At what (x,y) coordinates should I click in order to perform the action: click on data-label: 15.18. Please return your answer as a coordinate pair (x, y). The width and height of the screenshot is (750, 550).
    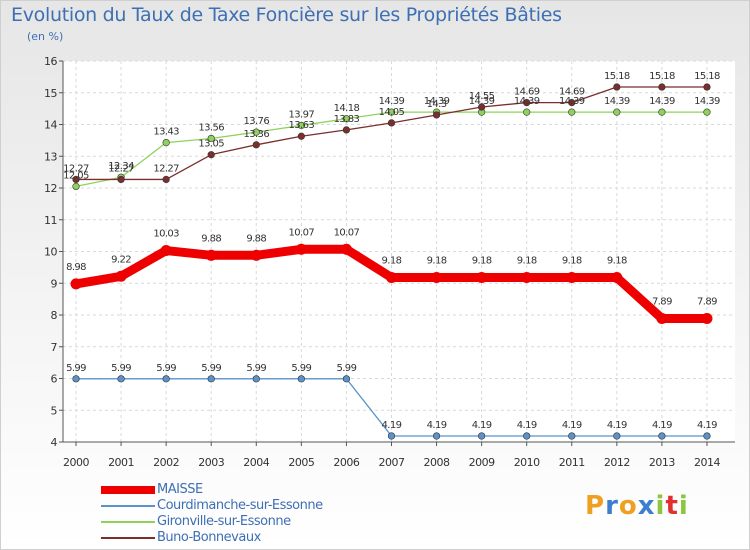
    Looking at the image, I should click on (617, 76).